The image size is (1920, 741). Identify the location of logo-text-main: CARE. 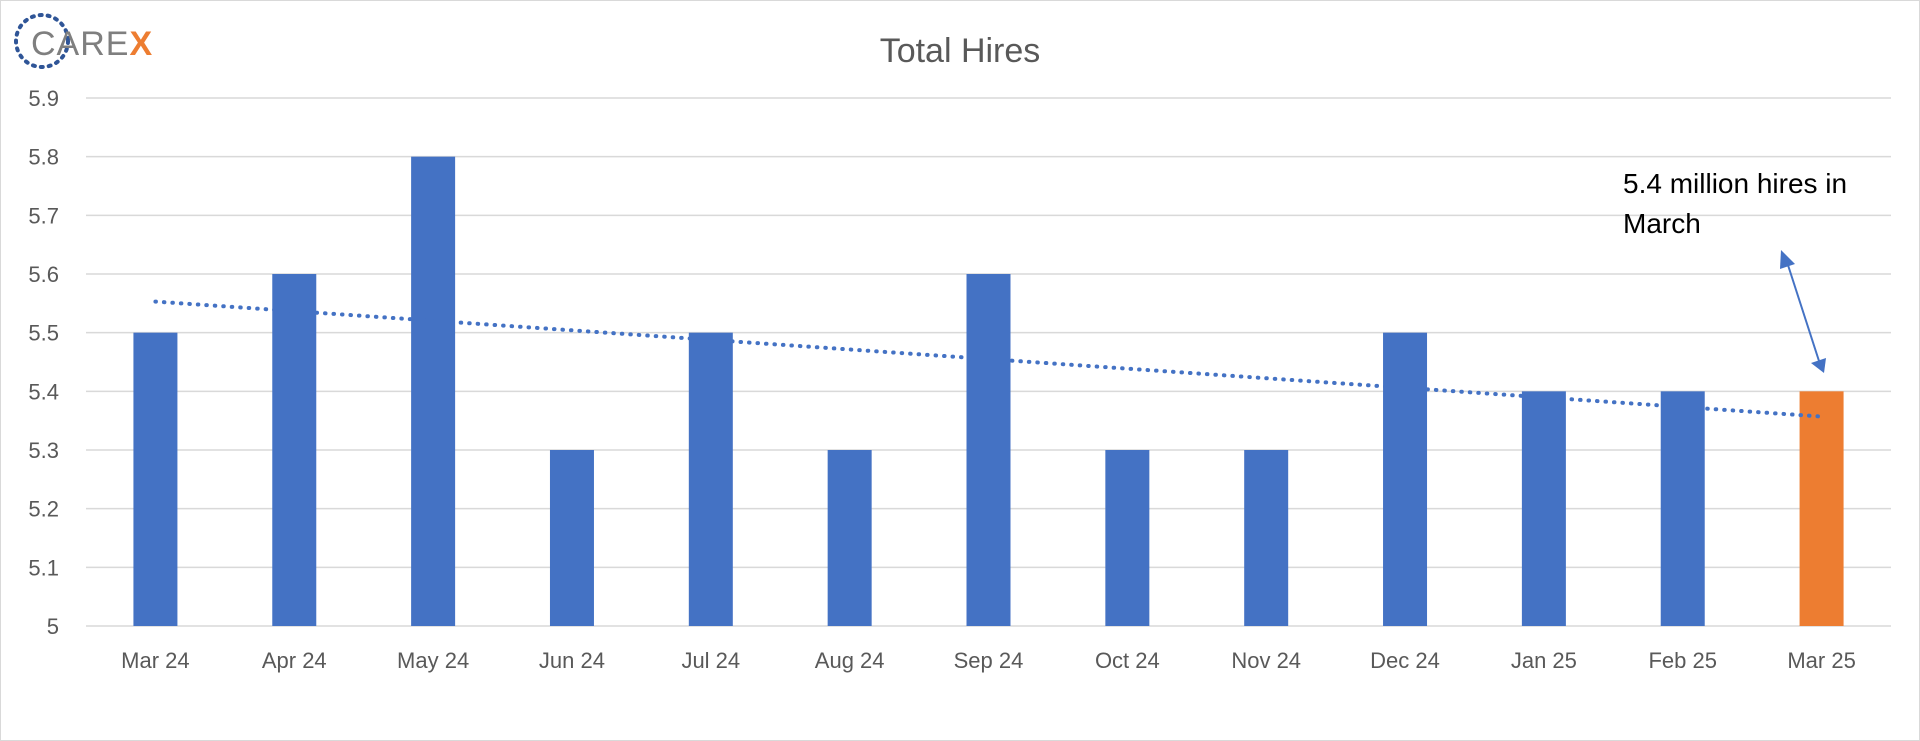
(80, 44).